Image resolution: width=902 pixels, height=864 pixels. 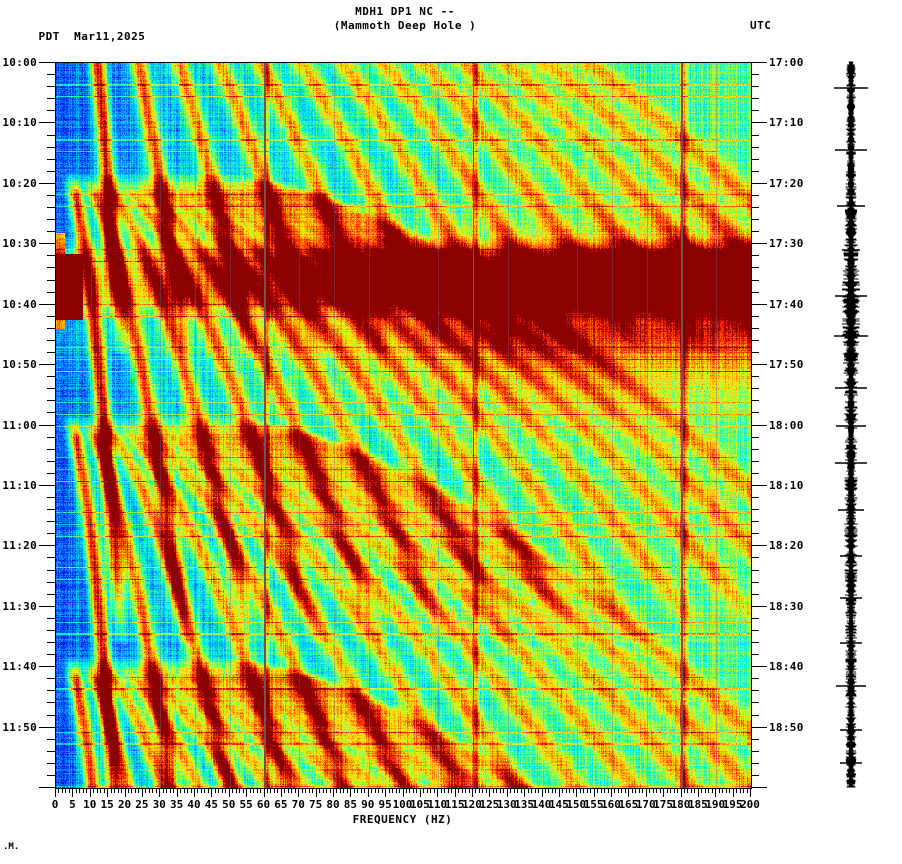 What do you see at coordinates (489, 804) in the screenshot?
I see `x-axis-label: 125` at bounding box center [489, 804].